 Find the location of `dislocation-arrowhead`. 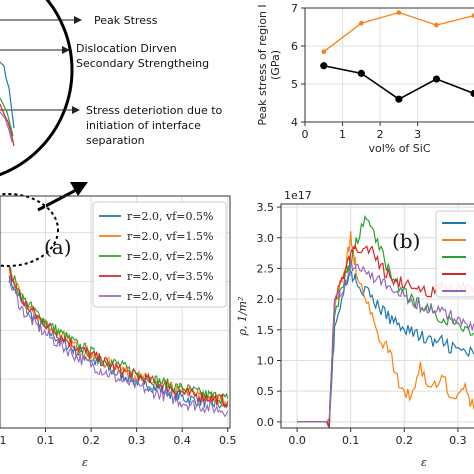

dislocation-arrowhead is located at coordinates (66, 50).